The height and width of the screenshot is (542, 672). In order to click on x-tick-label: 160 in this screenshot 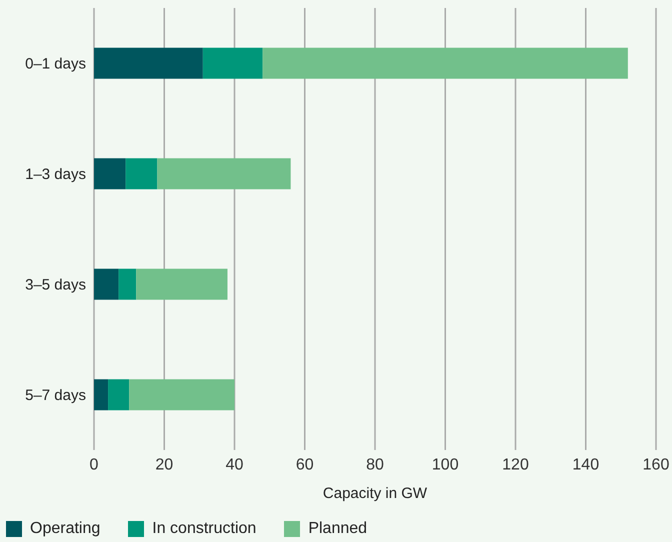, I will do `click(656, 465)`.